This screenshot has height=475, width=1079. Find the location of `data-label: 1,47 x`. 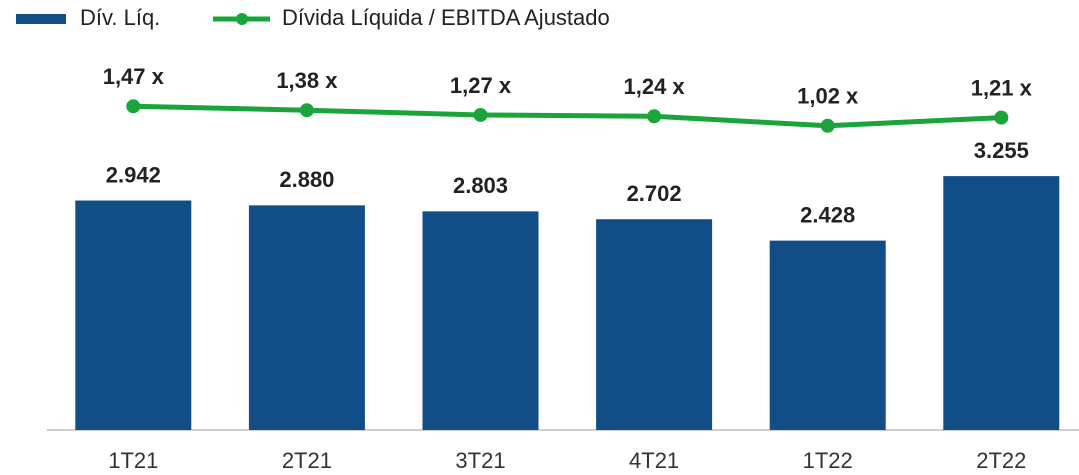

data-label: 1,47 x is located at coordinates (134, 76).